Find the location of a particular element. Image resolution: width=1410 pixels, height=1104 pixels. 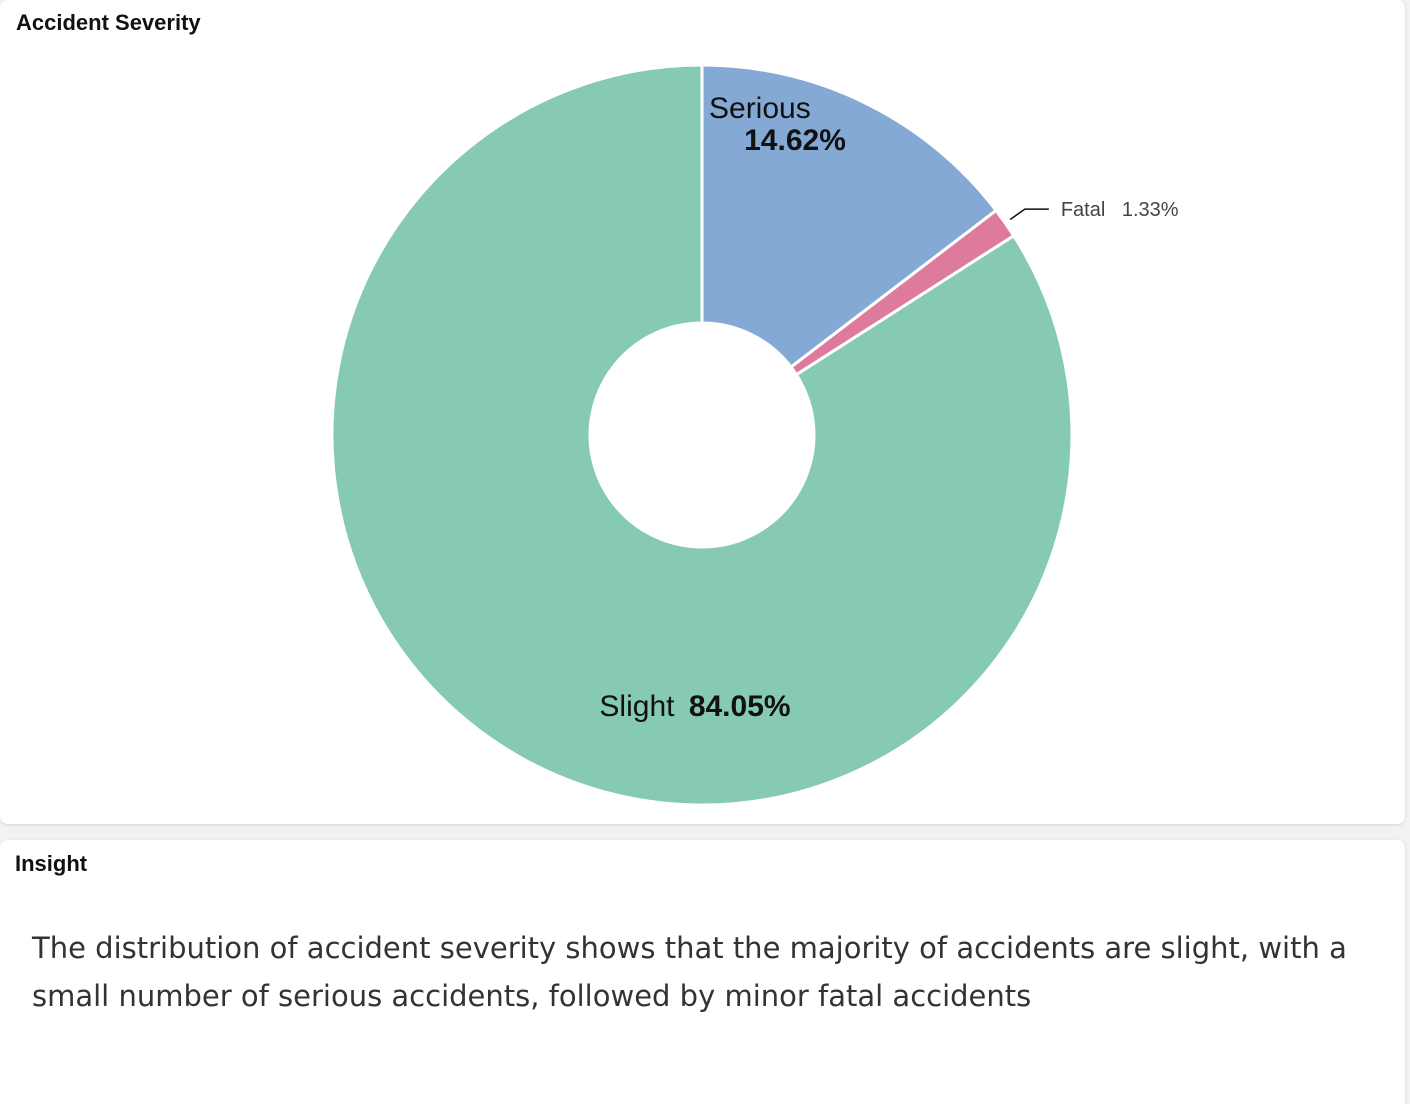

slice-value-slight: 84.05% is located at coordinates (740, 706).